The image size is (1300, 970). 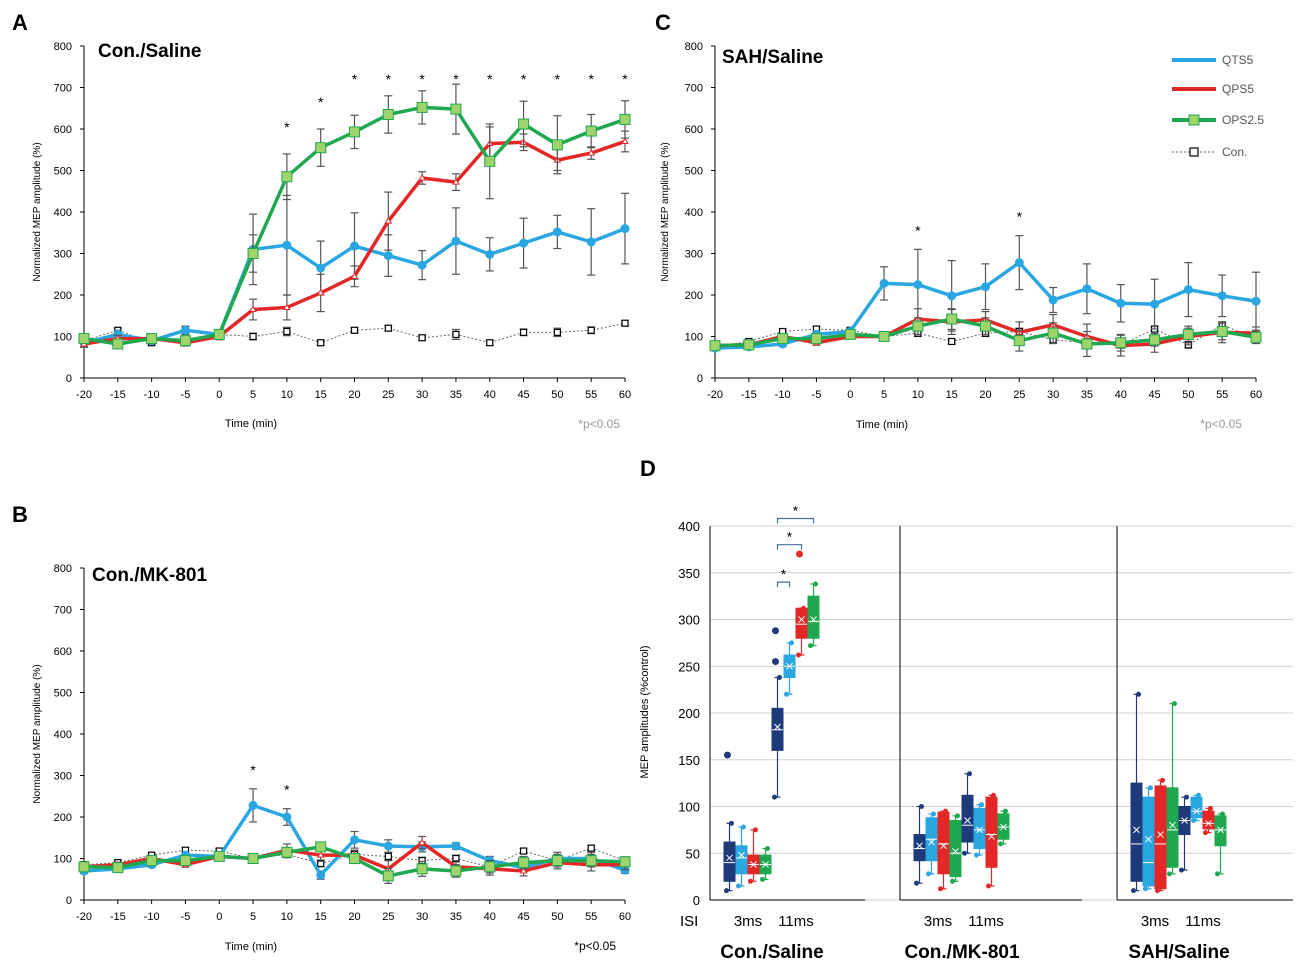 I want to click on x-tick-label: 45, so click(x=523, y=395).